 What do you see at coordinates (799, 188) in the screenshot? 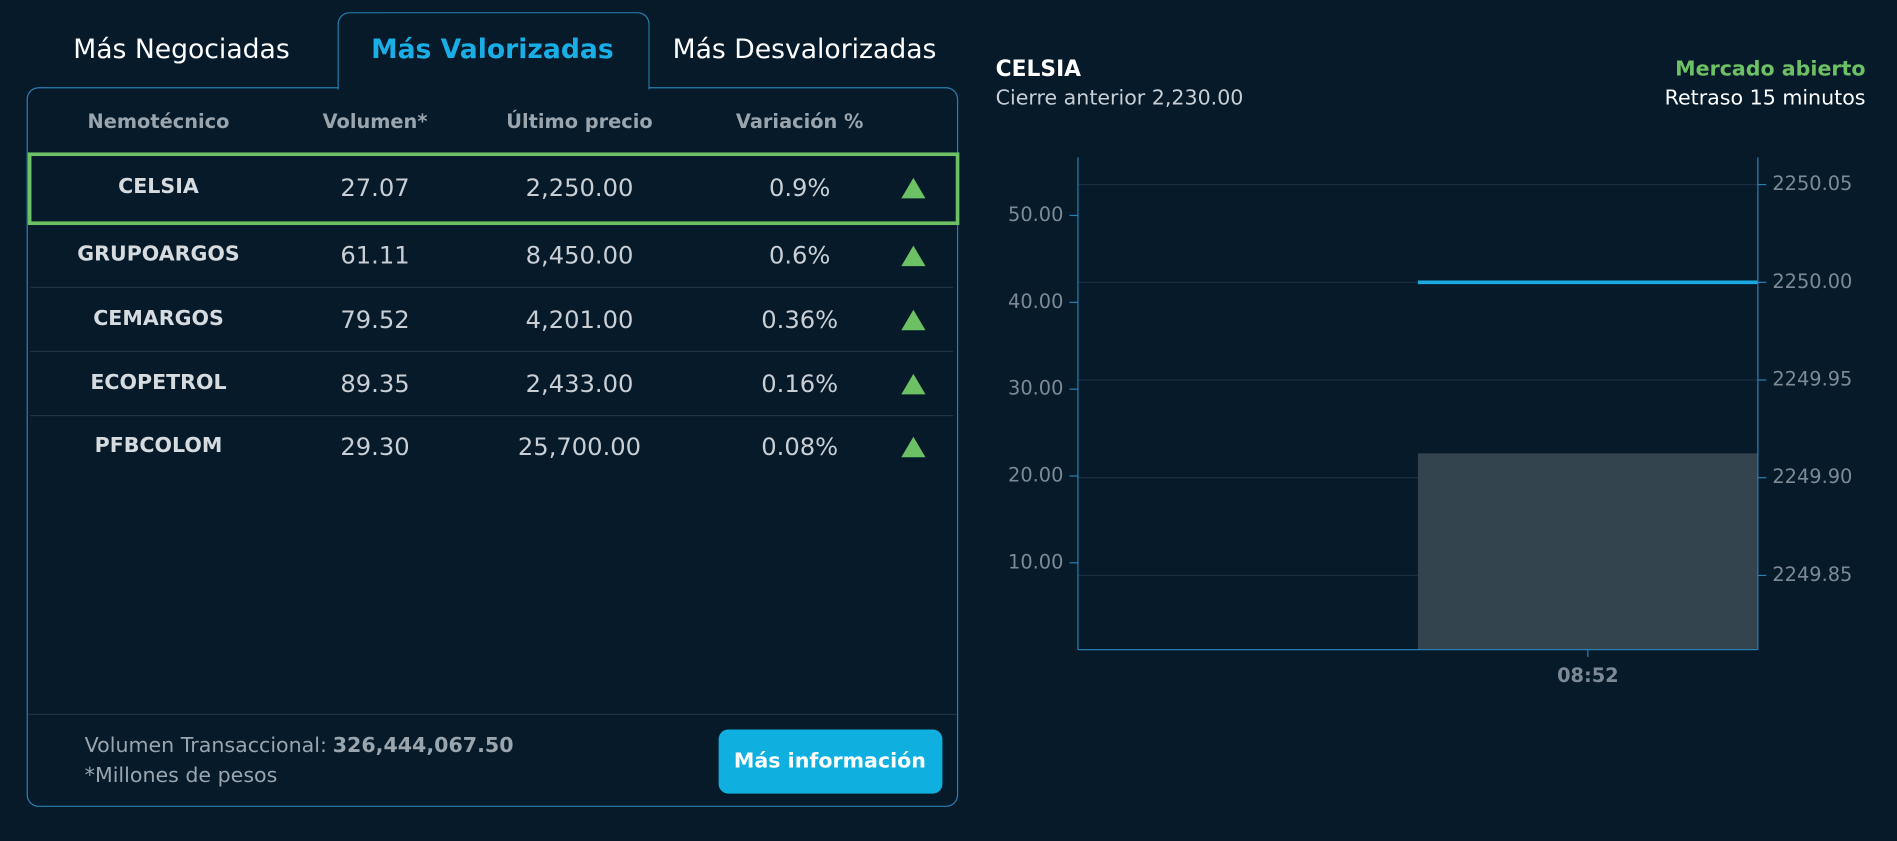
I see `cell: 0.9%` at bounding box center [799, 188].